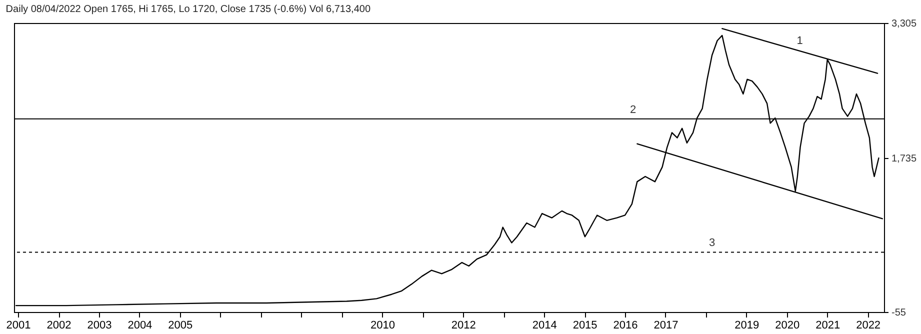 This screenshot has height=334, width=921. I want to click on annotation: 2, so click(633, 110).